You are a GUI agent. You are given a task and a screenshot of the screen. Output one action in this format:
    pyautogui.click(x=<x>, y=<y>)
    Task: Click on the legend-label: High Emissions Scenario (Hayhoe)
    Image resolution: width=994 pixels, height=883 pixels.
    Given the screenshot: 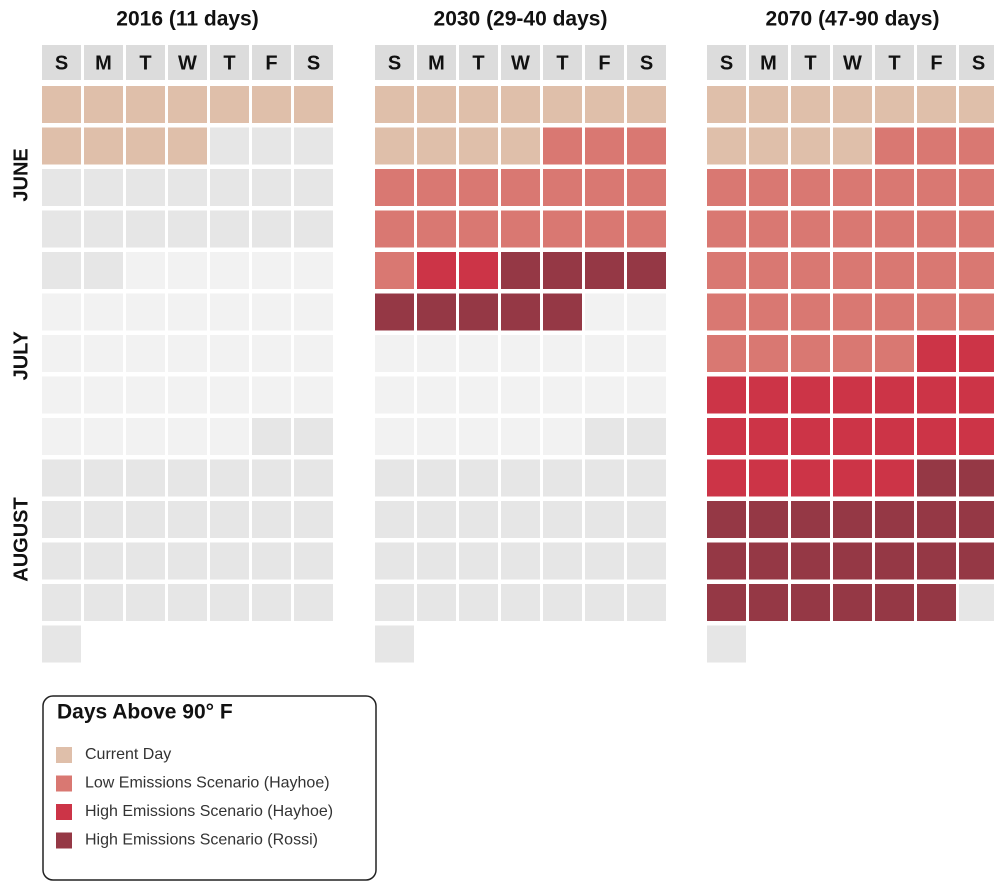 What is the action you would take?
    pyautogui.click(x=209, y=811)
    